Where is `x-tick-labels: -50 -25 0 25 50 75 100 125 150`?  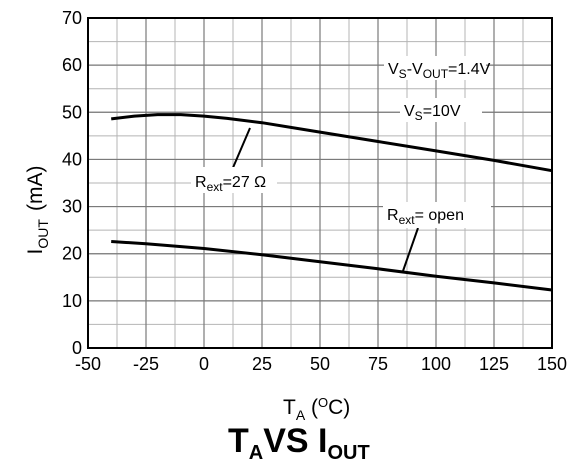 x-tick-labels: -50 -25 0 25 50 75 100 125 150 is located at coordinates (321, 364).